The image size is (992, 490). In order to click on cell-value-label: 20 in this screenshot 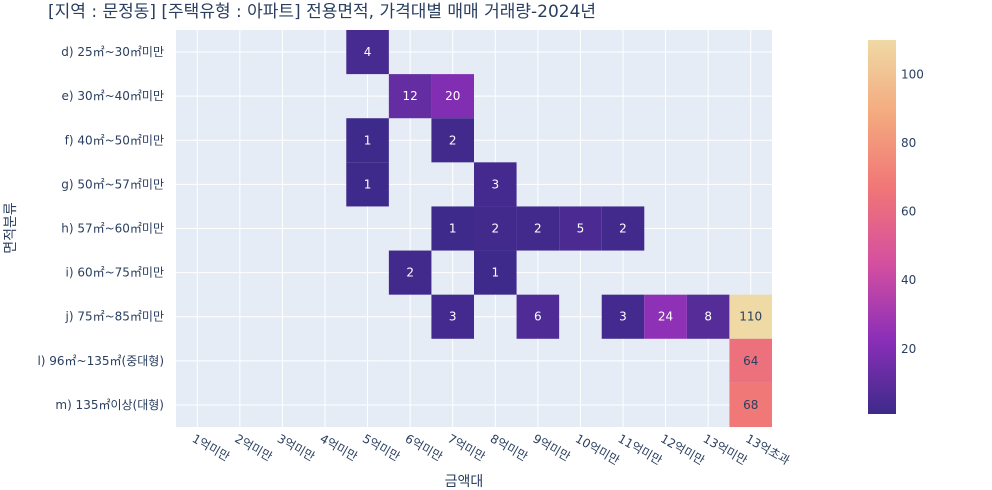, I will do `click(452, 96)`.